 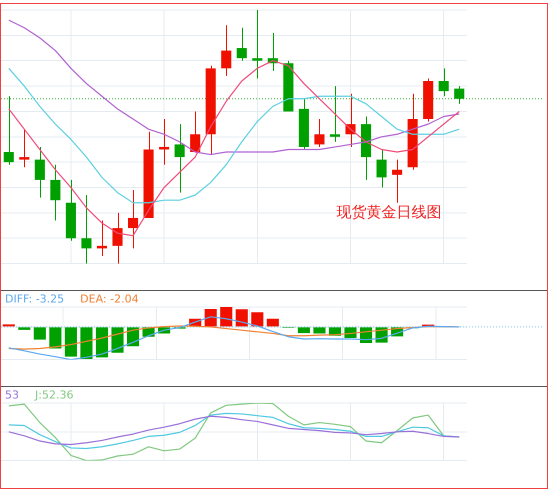 I want to click on annotation: 现货黄金日线图, so click(x=389, y=211).